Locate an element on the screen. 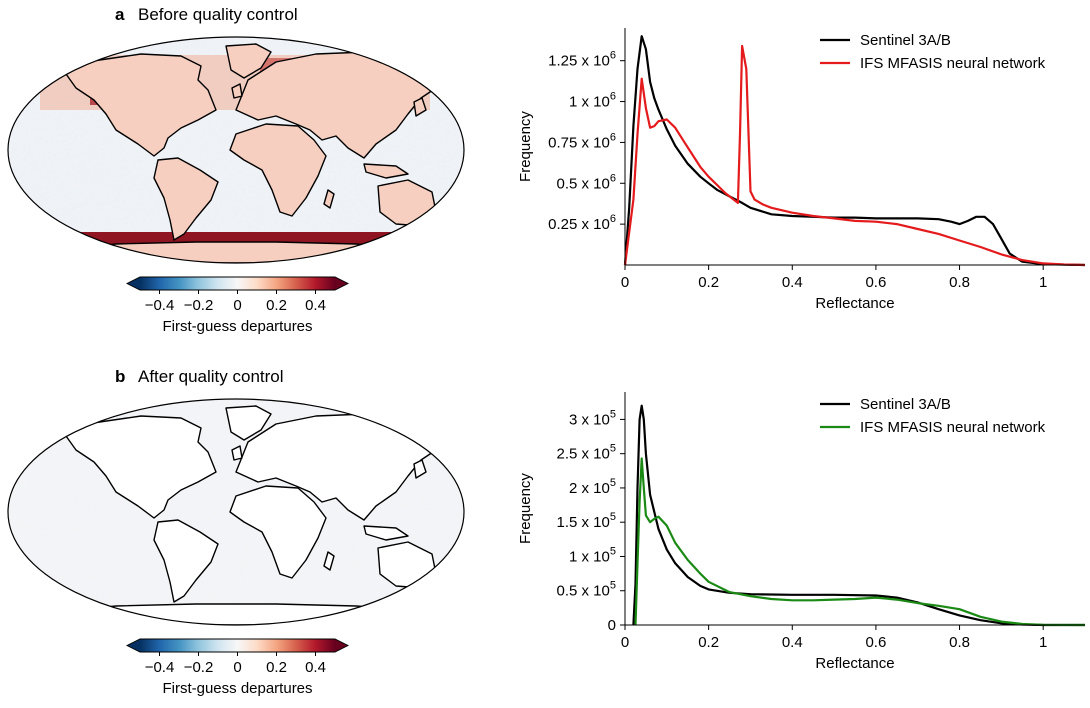  y-tick-label: 1.5 x 10⁵ is located at coordinates (587, 521).